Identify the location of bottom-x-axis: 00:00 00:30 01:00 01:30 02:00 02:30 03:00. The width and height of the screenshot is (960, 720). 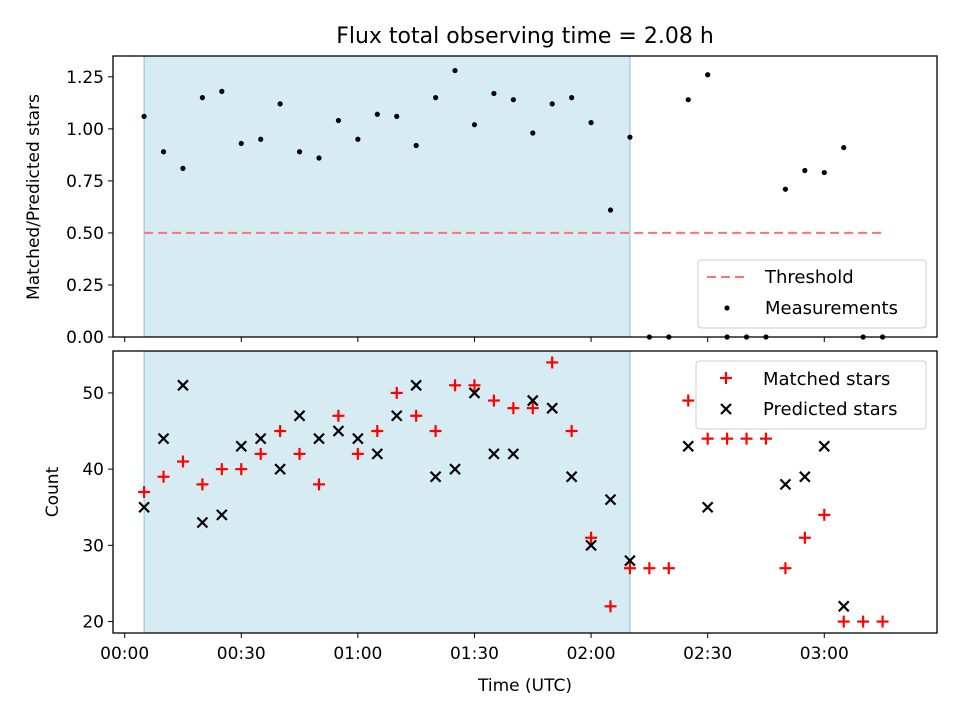
(474, 648).